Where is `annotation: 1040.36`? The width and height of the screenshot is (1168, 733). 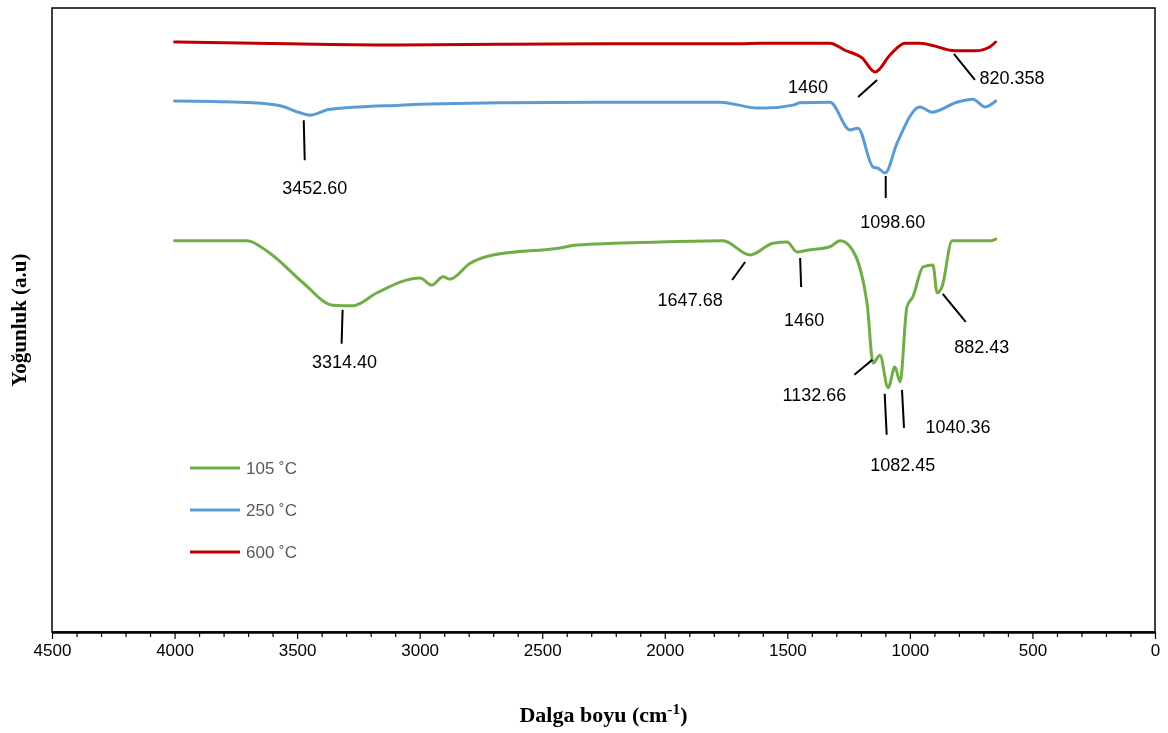 annotation: 1040.36 is located at coordinates (958, 427).